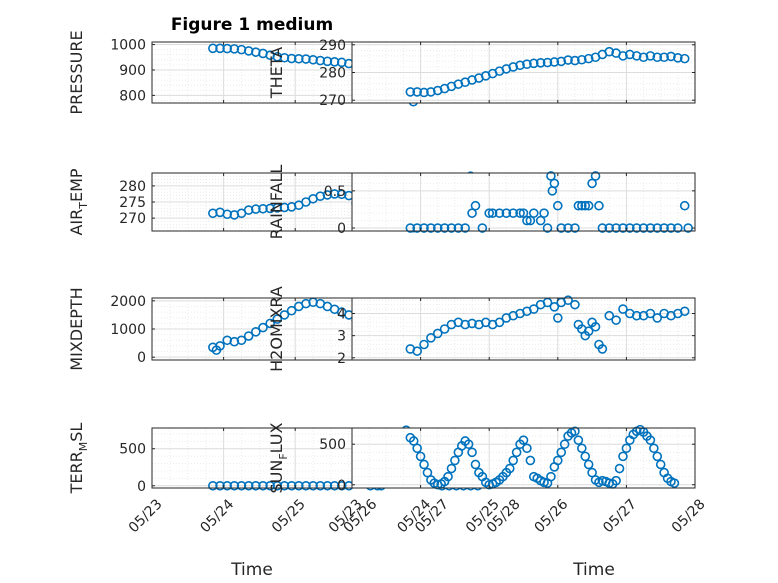 The width and height of the screenshot is (778, 583). What do you see at coordinates (76, 328) in the screenshot?
I see `y-axis-label: MIXDEPTH` at bounding box center [76, 328].